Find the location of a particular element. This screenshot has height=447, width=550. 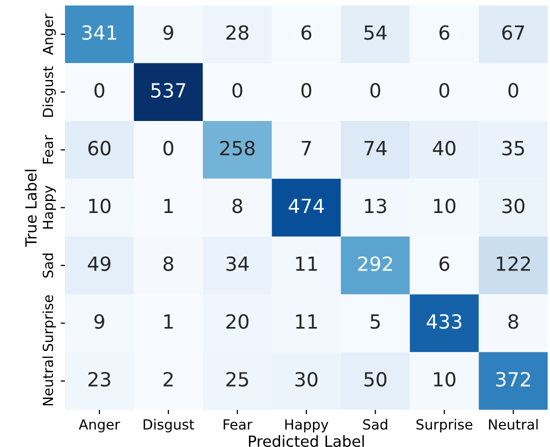

data-label: 34 is located at coordinates (237, 264).